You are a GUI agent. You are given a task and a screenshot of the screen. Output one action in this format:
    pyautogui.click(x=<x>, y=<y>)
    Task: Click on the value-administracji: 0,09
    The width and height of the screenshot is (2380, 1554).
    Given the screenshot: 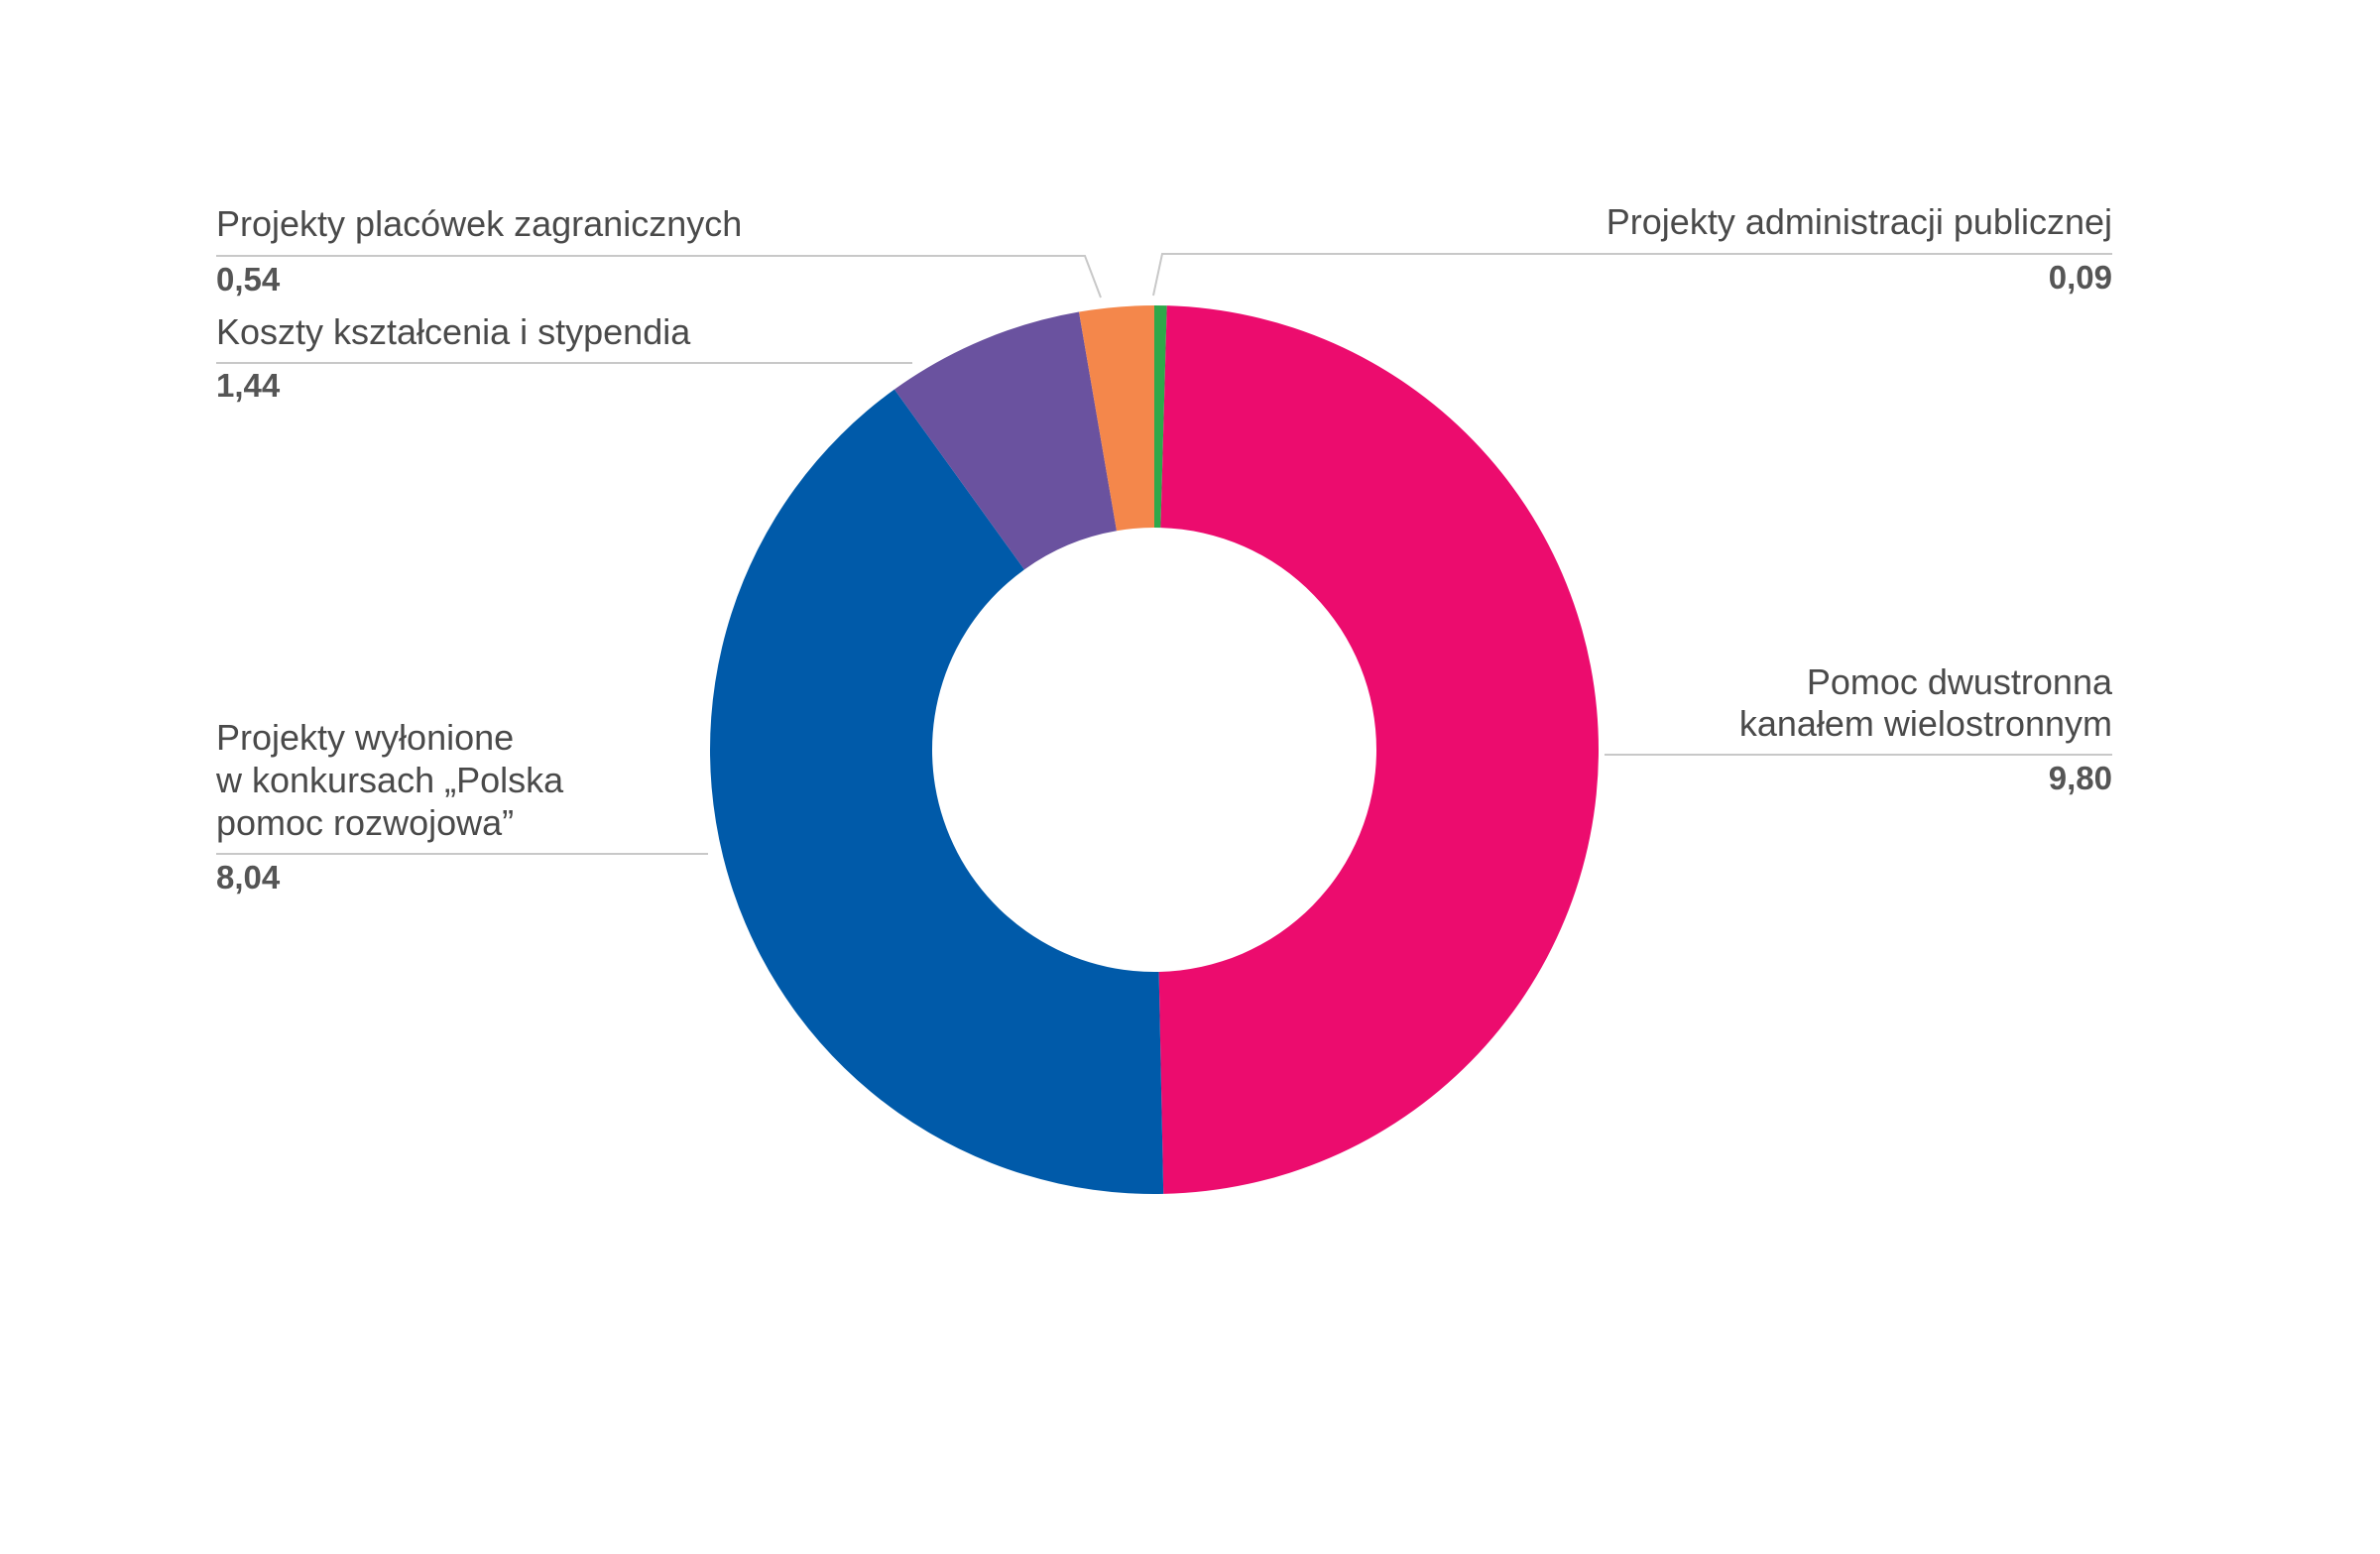 What is the action you would take?
    pyautogui.click(x=2080, y=277)
    